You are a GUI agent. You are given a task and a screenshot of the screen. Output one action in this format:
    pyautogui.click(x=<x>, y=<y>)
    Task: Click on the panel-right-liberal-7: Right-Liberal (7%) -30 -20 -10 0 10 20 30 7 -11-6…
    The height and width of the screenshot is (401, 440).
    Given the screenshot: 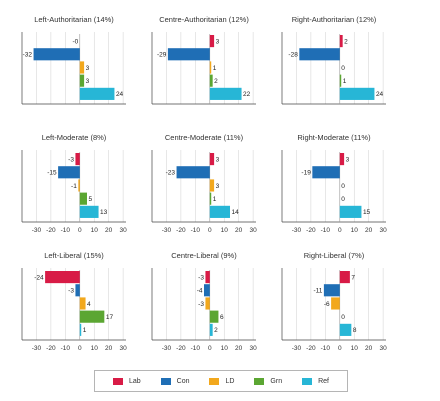 What is the action you would take?
    pyautogui.click(x=334, y=301)
    